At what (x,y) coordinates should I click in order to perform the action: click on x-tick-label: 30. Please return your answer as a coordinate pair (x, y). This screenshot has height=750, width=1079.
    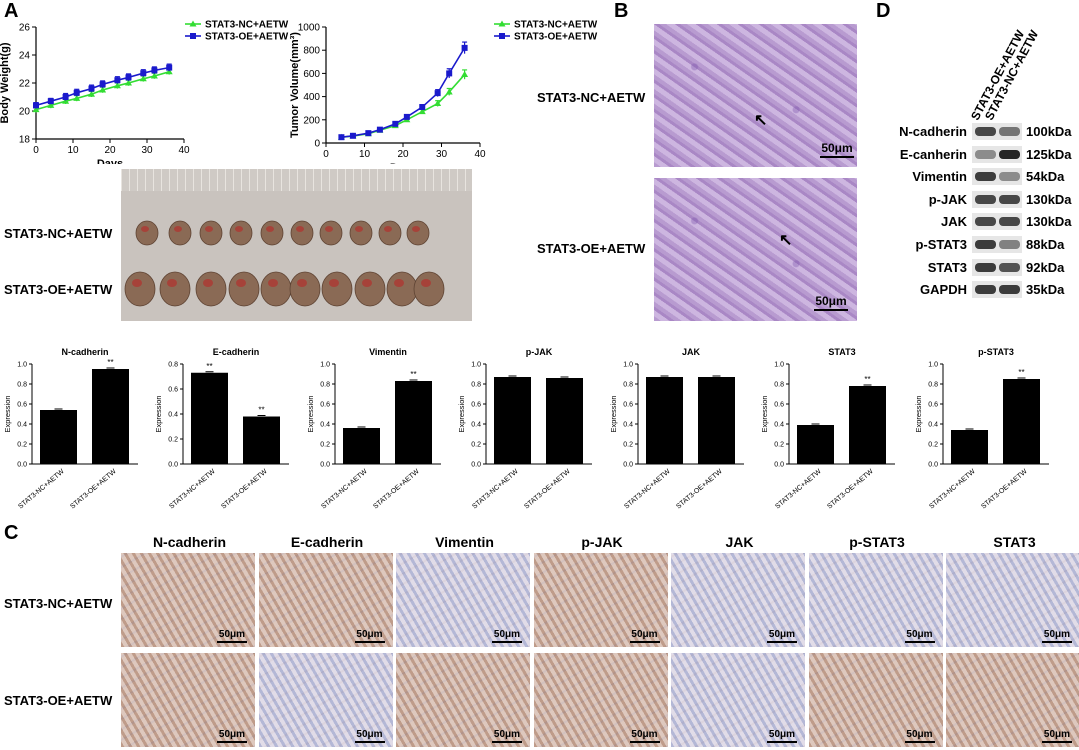
    Looking at the image, I should click on (442, 154).